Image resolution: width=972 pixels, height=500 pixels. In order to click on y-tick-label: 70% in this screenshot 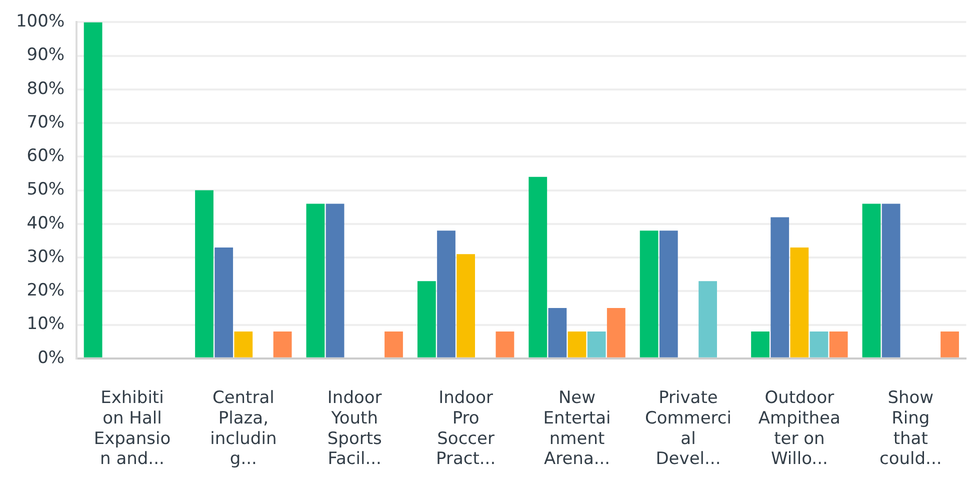, I will do `click(45, 122)`.